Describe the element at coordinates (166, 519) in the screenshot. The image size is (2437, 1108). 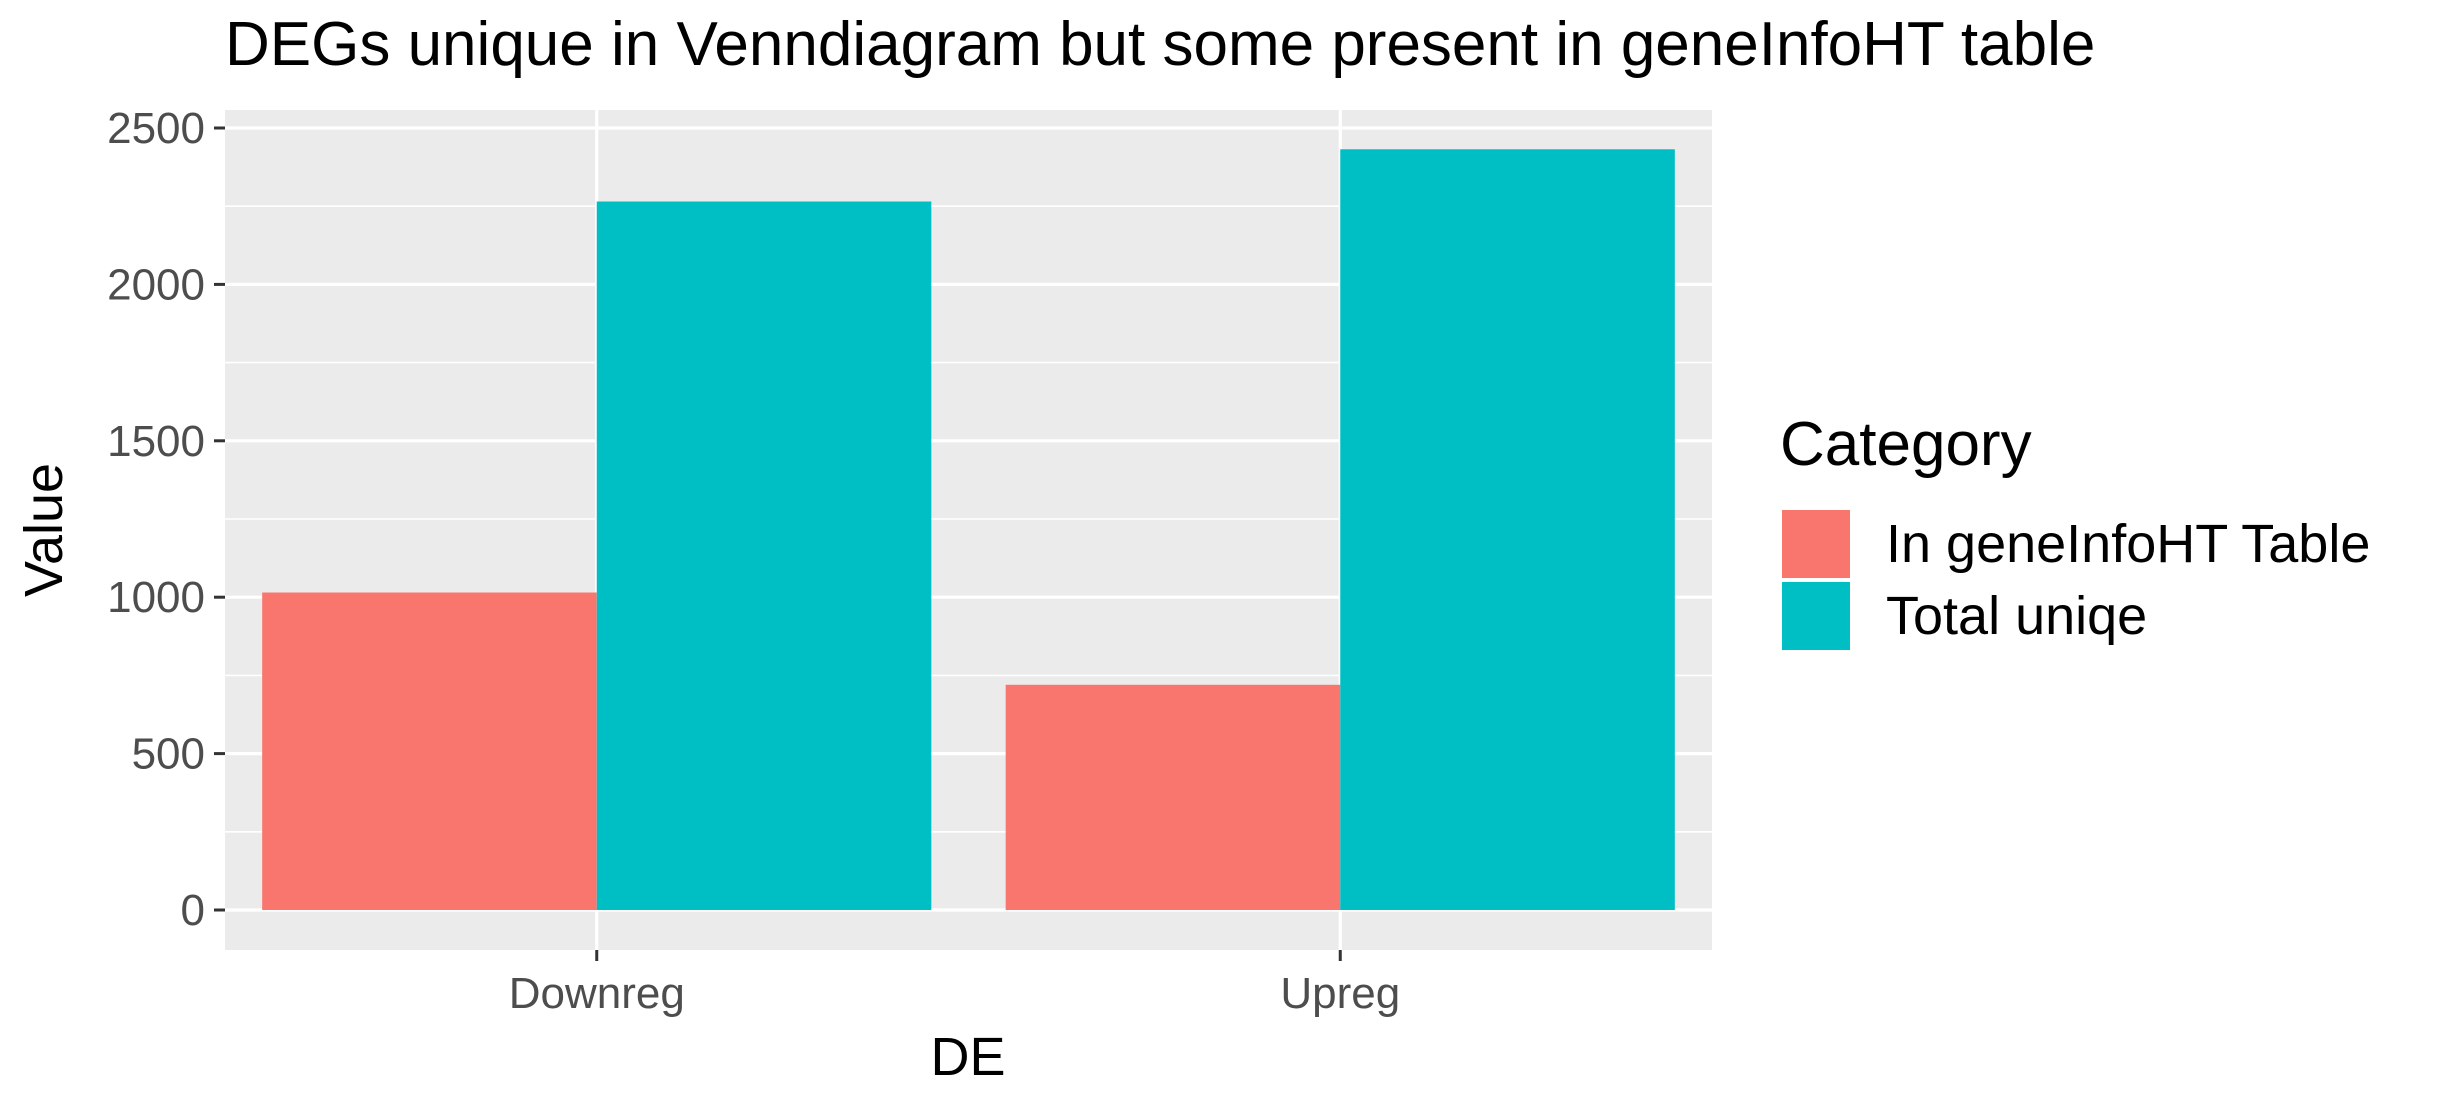
I see `y-axis: 0 500 1000 1500 2000 2500` at that location.